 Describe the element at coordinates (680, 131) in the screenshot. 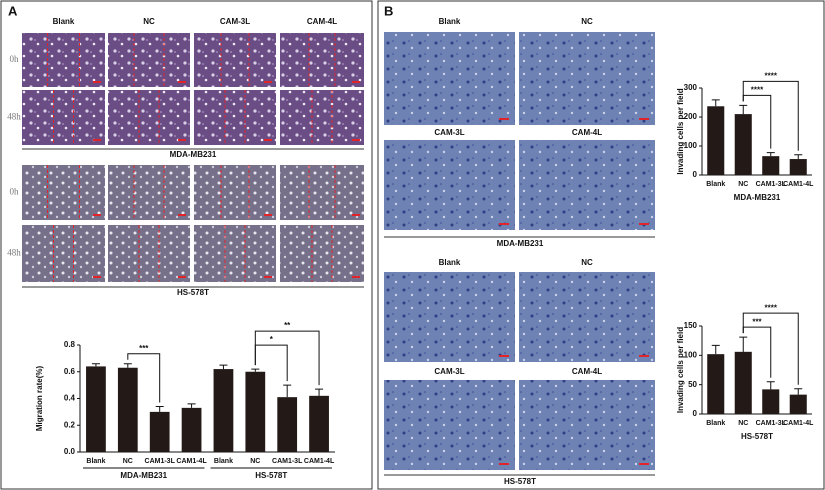

I see `y-axis-label: Invading cells per field` at that location.